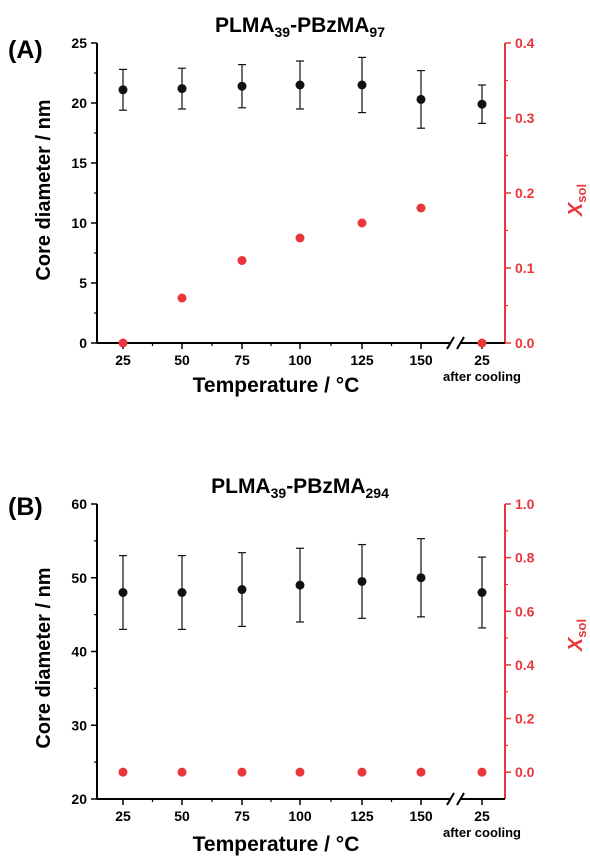  Describe the element at coordinates (79, 799) in the screenshot. I see `panel-b-ytick-label: 20` at that location.